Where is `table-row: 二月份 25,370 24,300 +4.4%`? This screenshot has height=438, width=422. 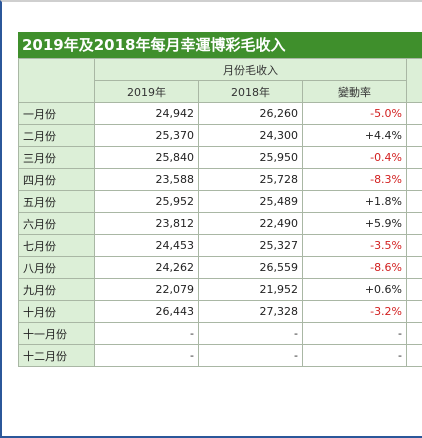 table-row: 二月份 25,370 24,300 +4.4% is located at coordinates (220, 135).